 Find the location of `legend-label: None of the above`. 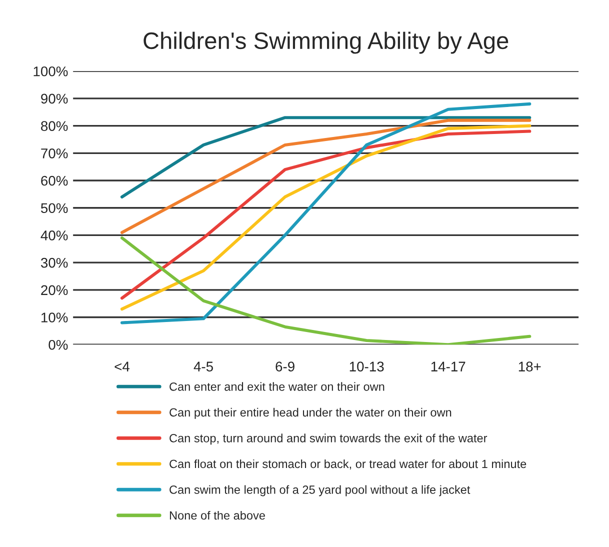

legend-label: None of the above is located at coordinates (217, 515).